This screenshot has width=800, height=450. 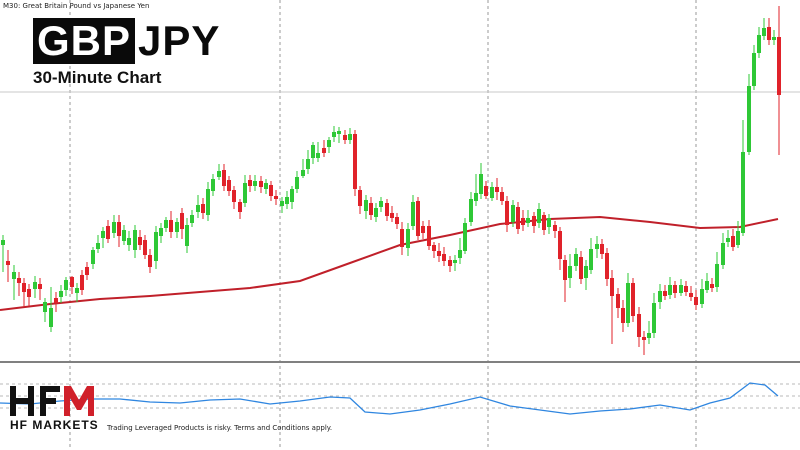 What do you see at coordinates (76, 6) in the screenshot?
I see `timeframe-caption: M30: Great Britain Pound vs Japanese Yen` at bounding box center [76, 6].